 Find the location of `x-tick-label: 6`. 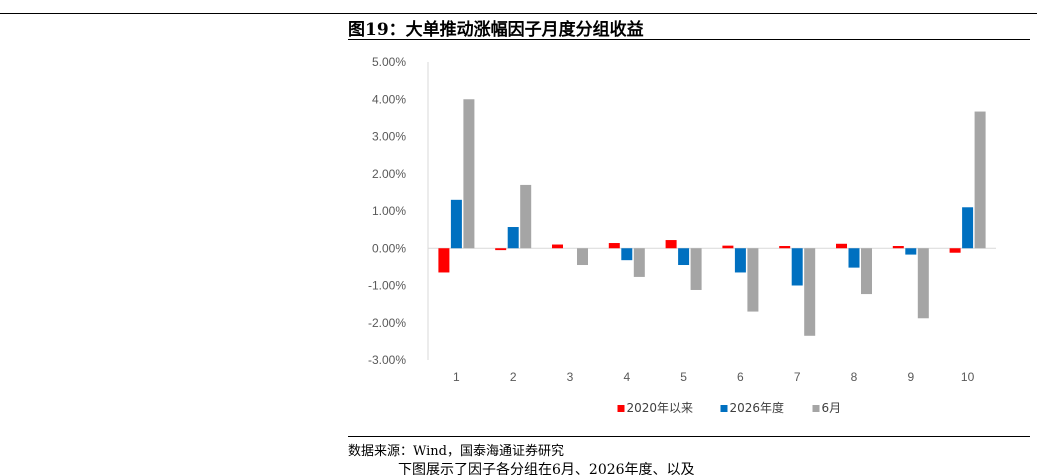

x-tick-label: 6 is located at coordinates (740, 377).